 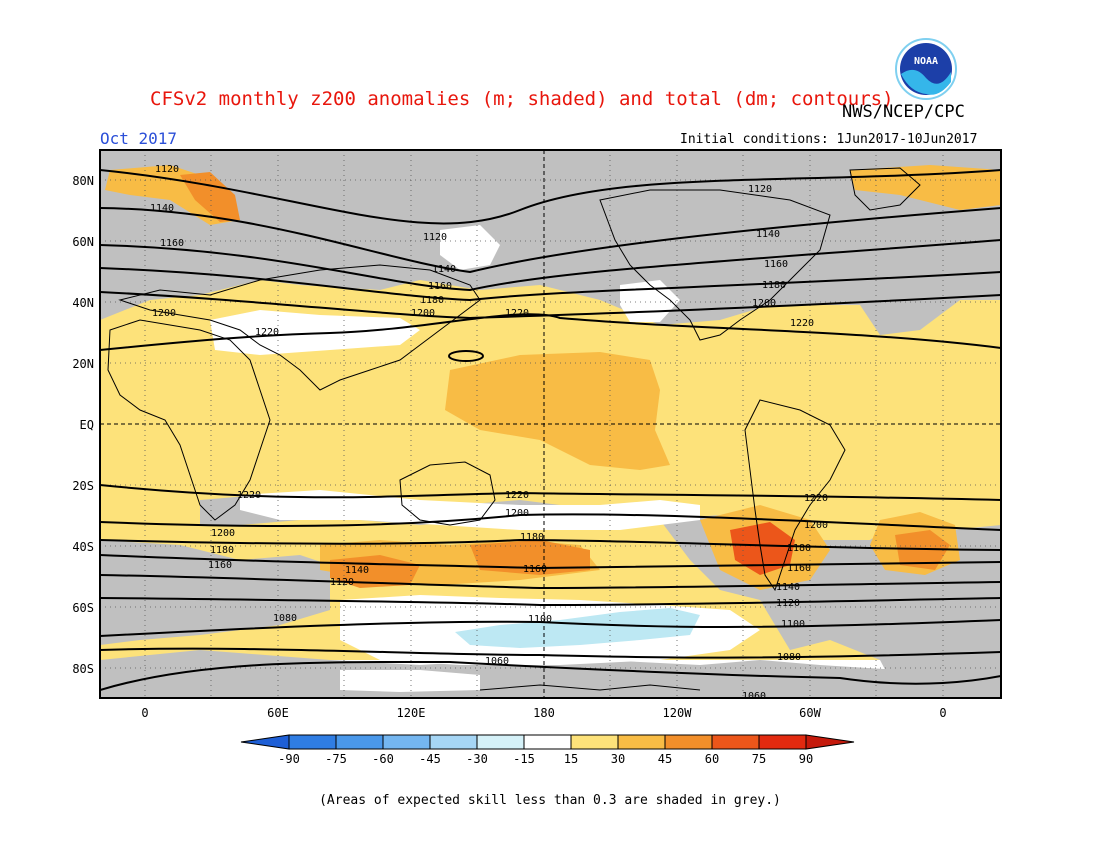 I want to click on colorbar-tick-label: 90, so click(x=806, y=759).